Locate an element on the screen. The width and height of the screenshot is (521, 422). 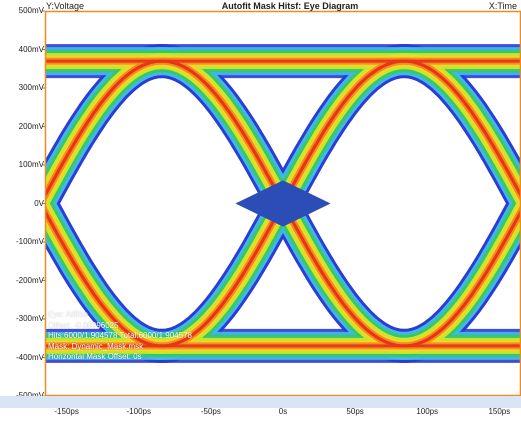
y-tick-label: -200mV is located at coordinates (29, 280).